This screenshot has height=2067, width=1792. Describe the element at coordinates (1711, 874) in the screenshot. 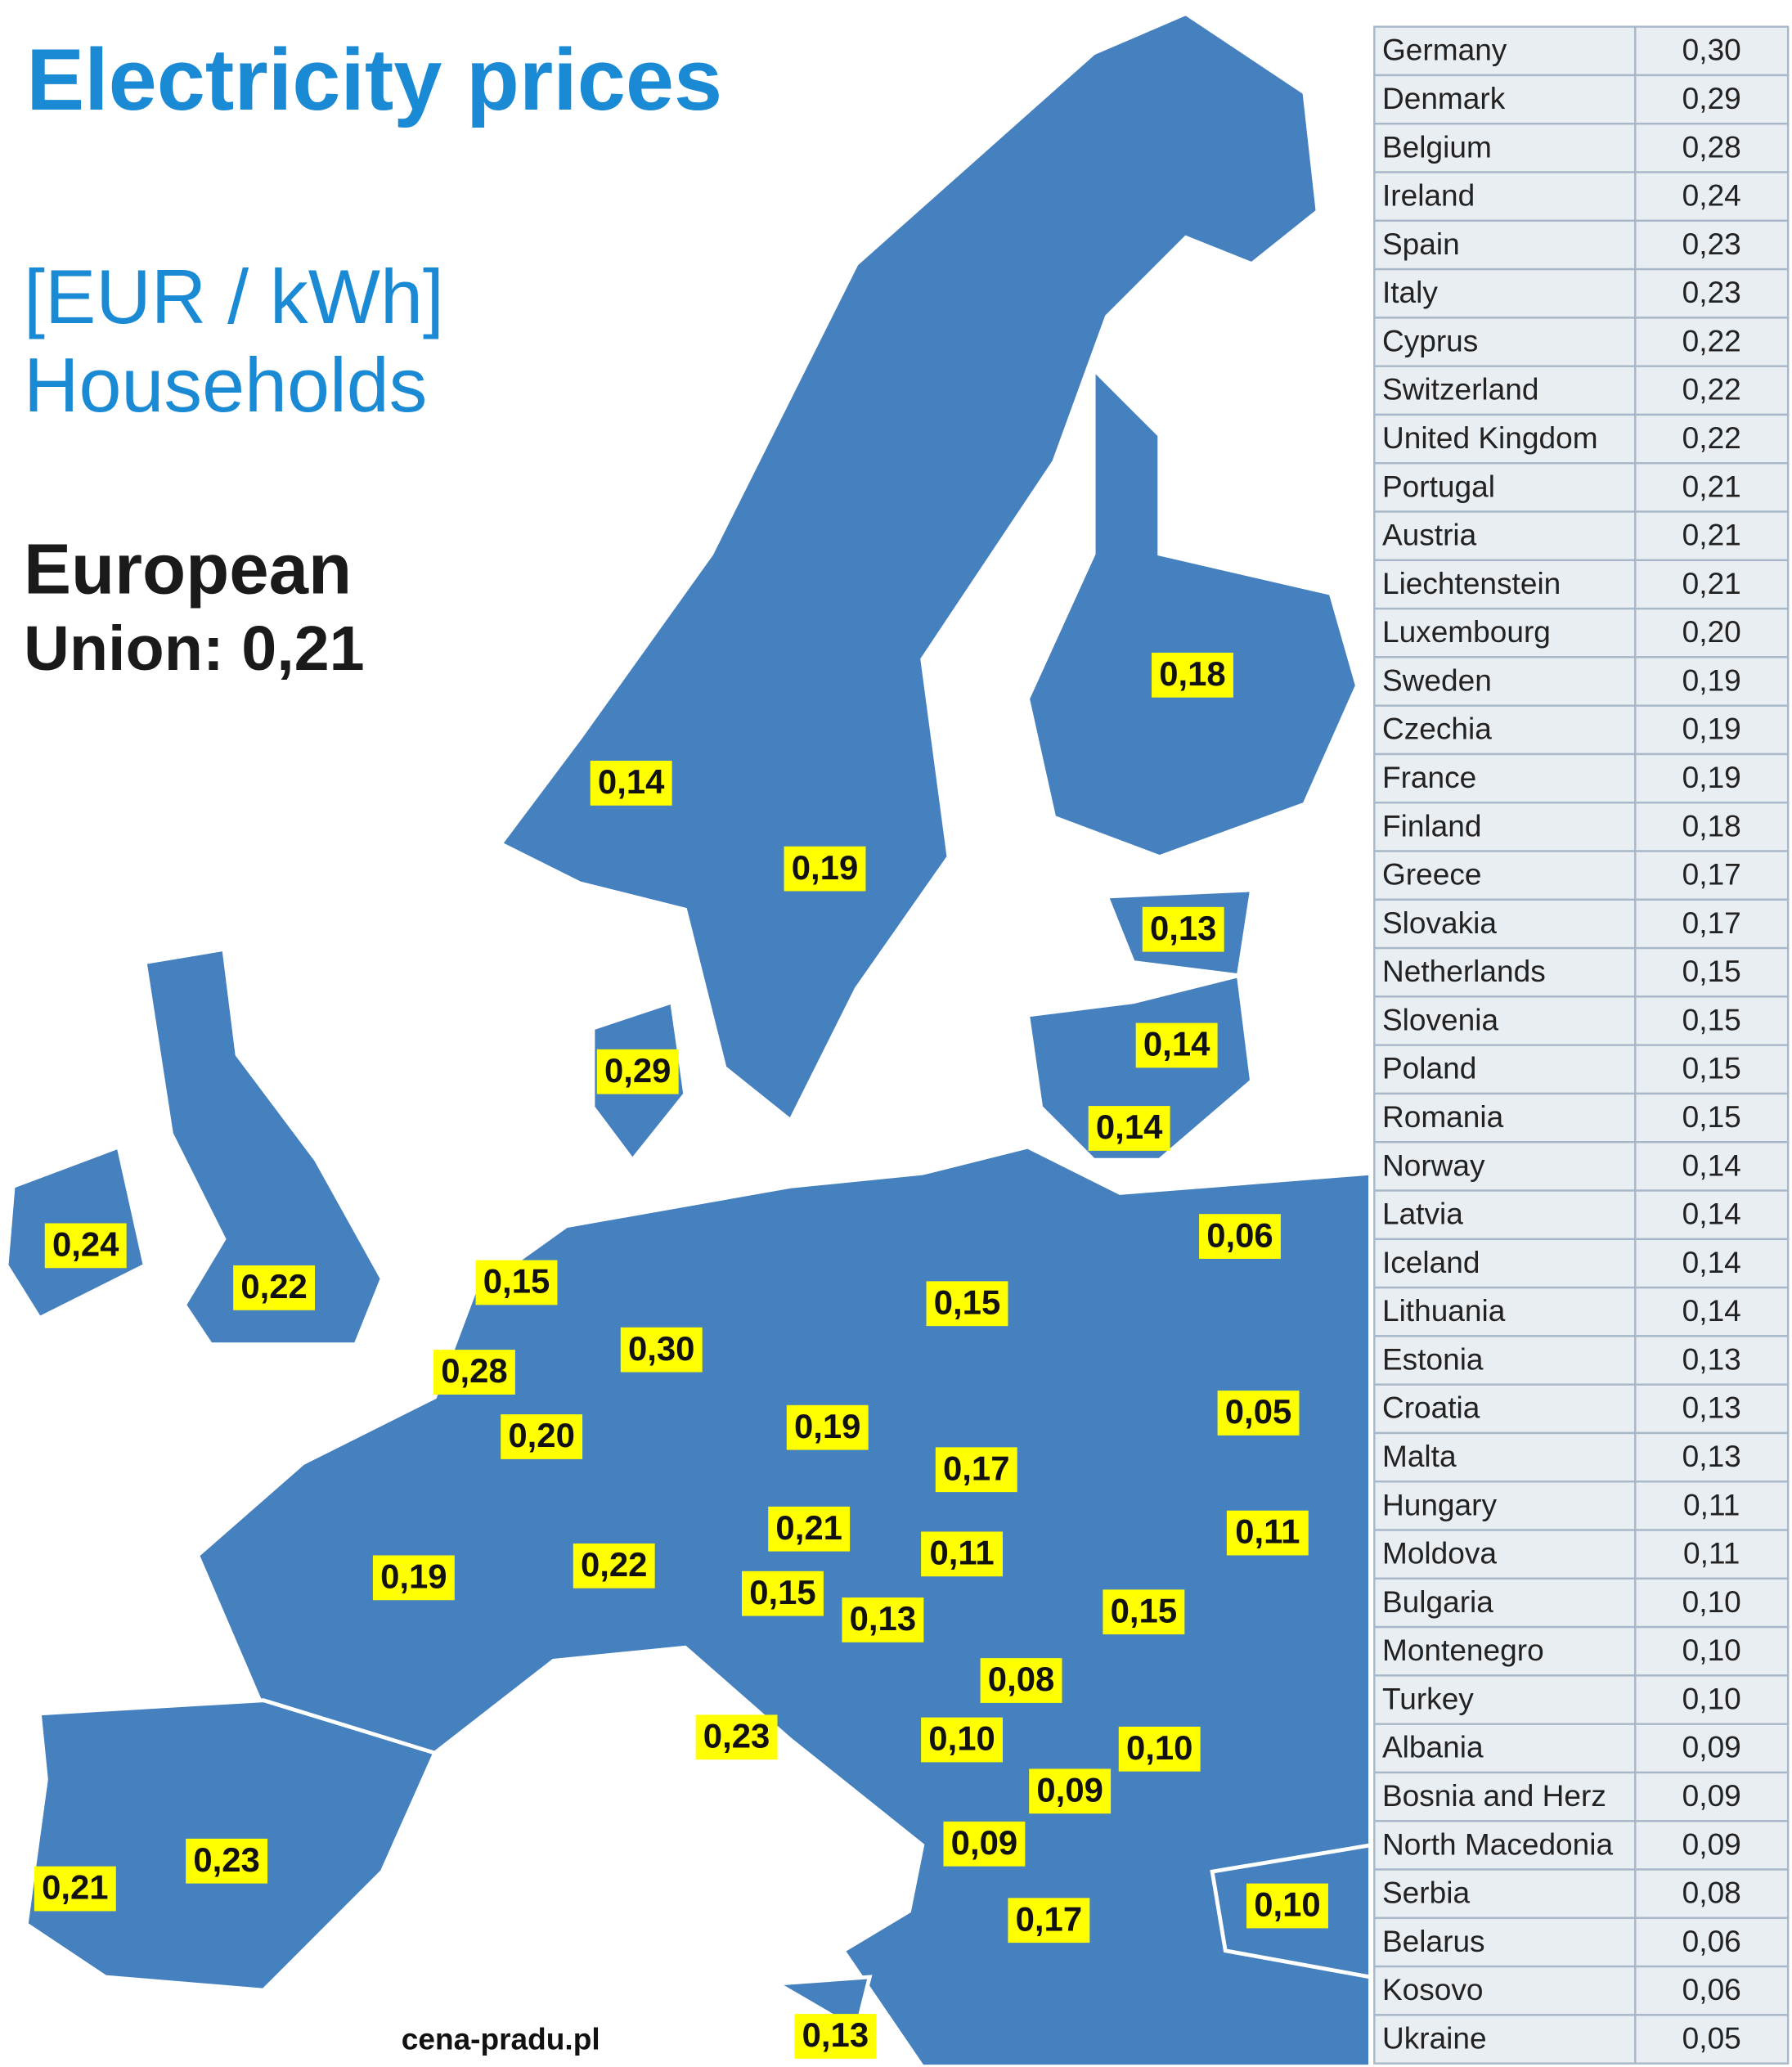

I see `country-price: 0,17` at that location.